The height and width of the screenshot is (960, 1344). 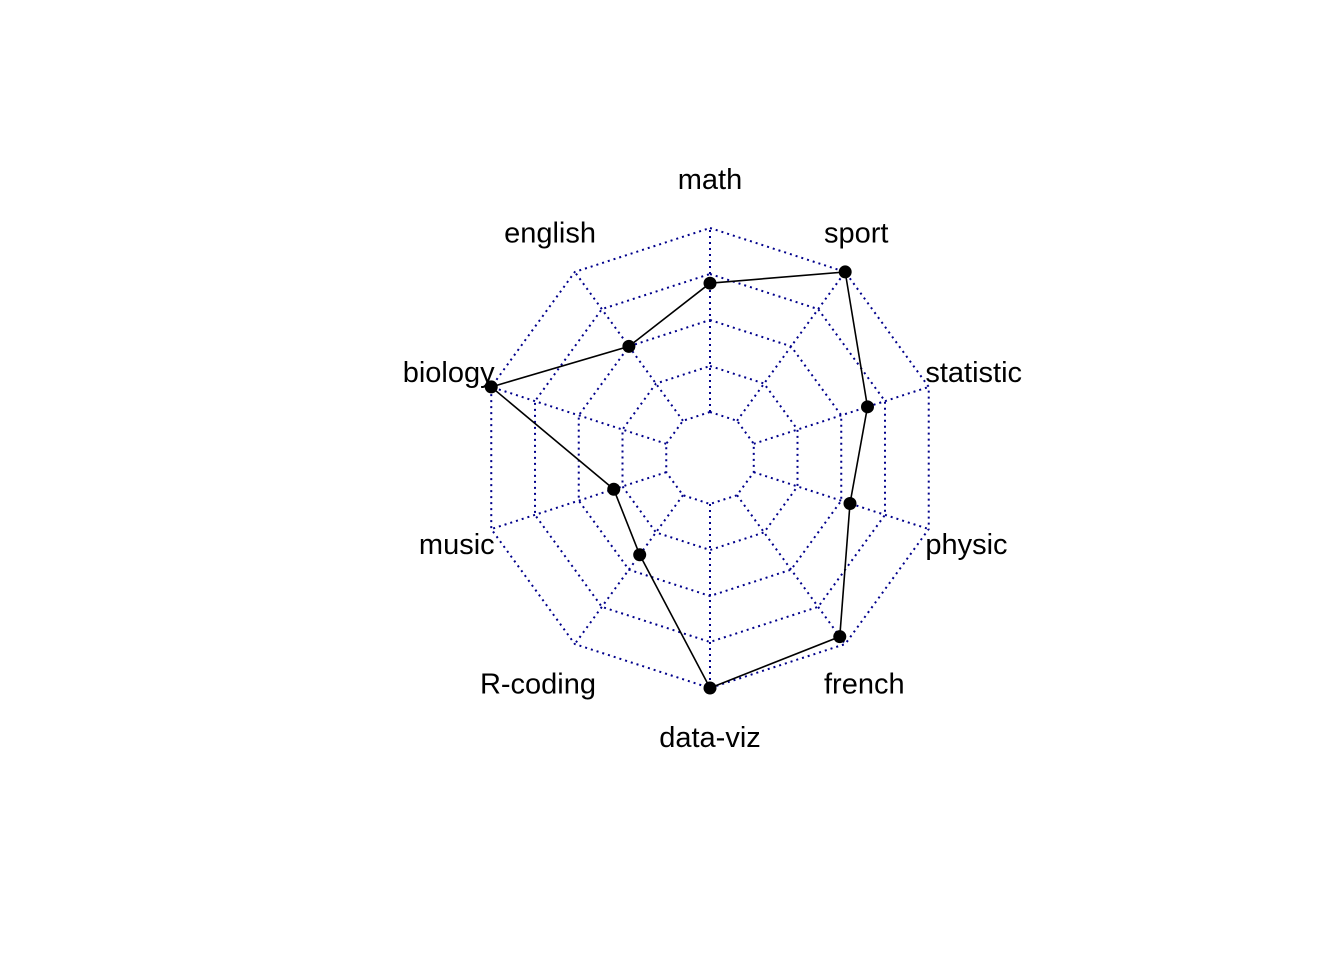 I want to click on grid-ring, so click(x=710, y=458).